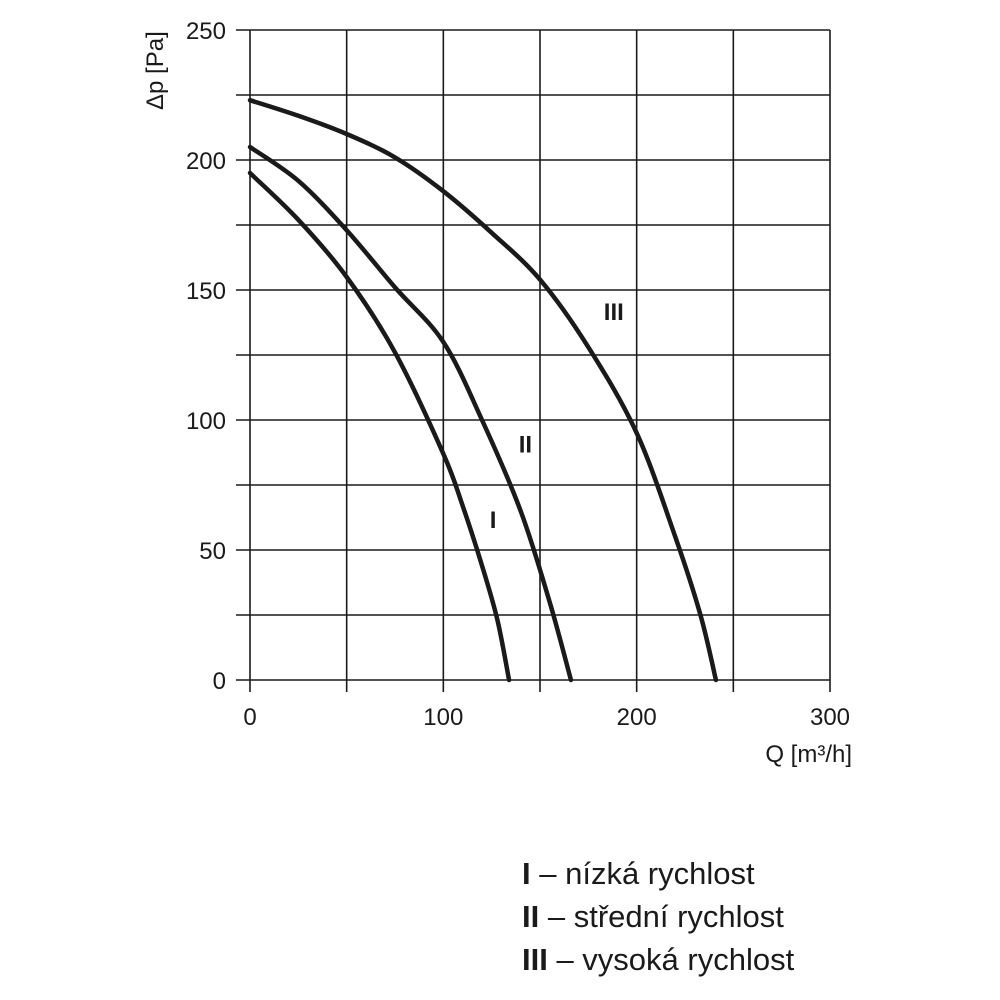 This screenshot has height=1000, width=1000. I want to click on legend-item-low: I – nízká rychlost, so click(658, 873).